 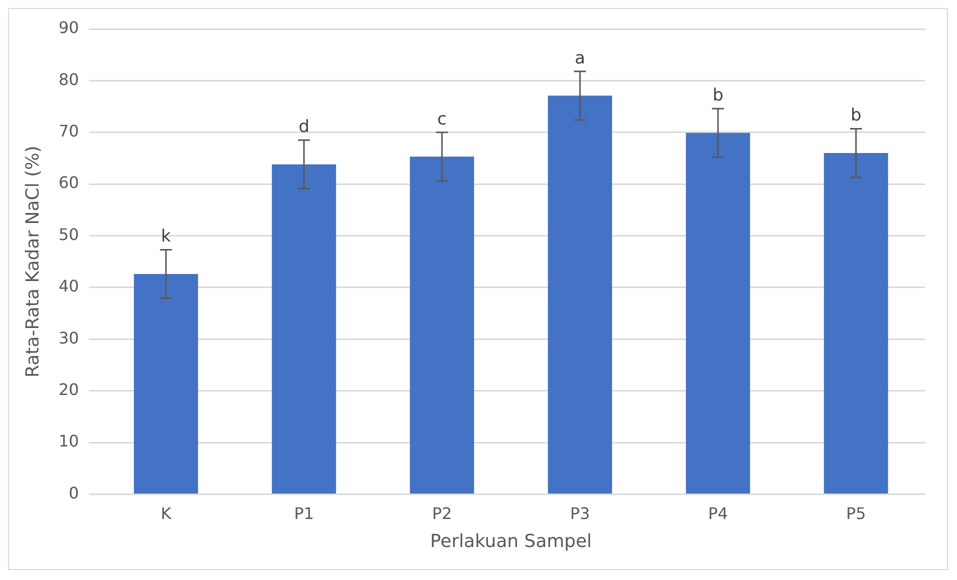 What do you see at coordinates (68, 338) in the screenshot?
I see `y-tick-label: 30` at bounding box center [68, 338].